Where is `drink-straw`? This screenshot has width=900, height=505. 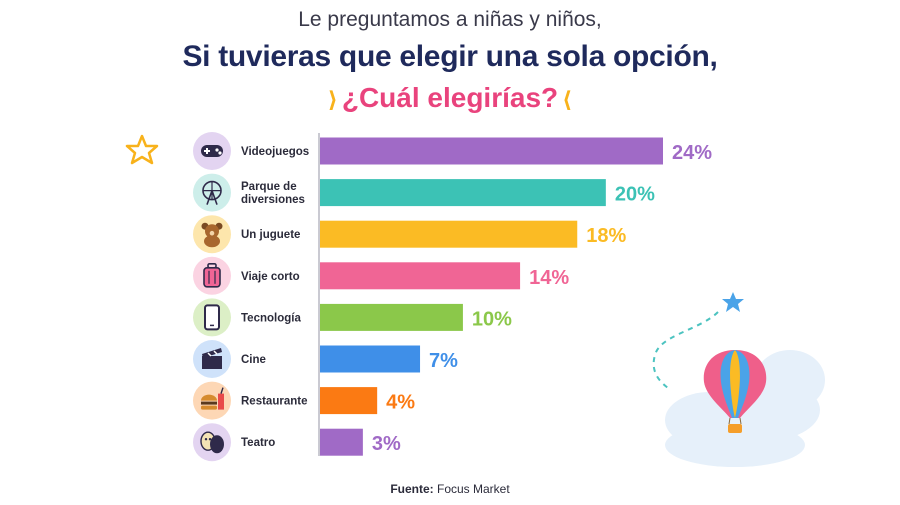 drink-straw is located at coordinates (222, 390).